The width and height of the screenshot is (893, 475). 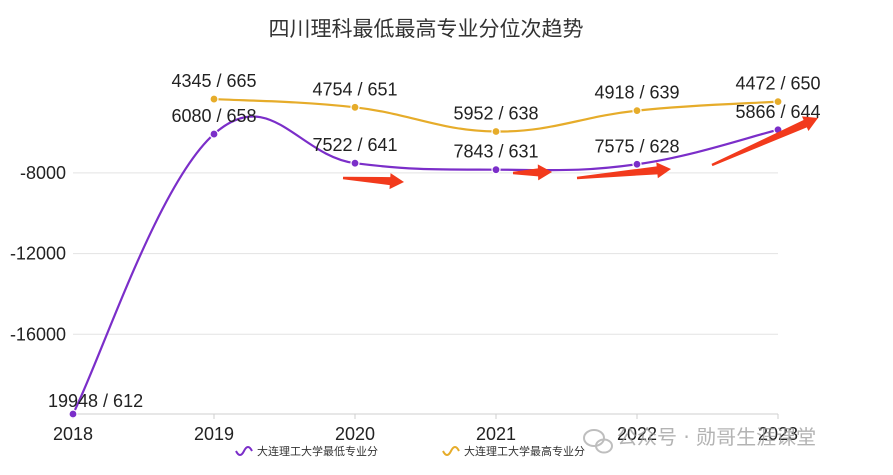 What do you see at coordinates (43, 173) in the screenshot?
I see `y-tick-label: -8000` at bounding box center [43, 173].